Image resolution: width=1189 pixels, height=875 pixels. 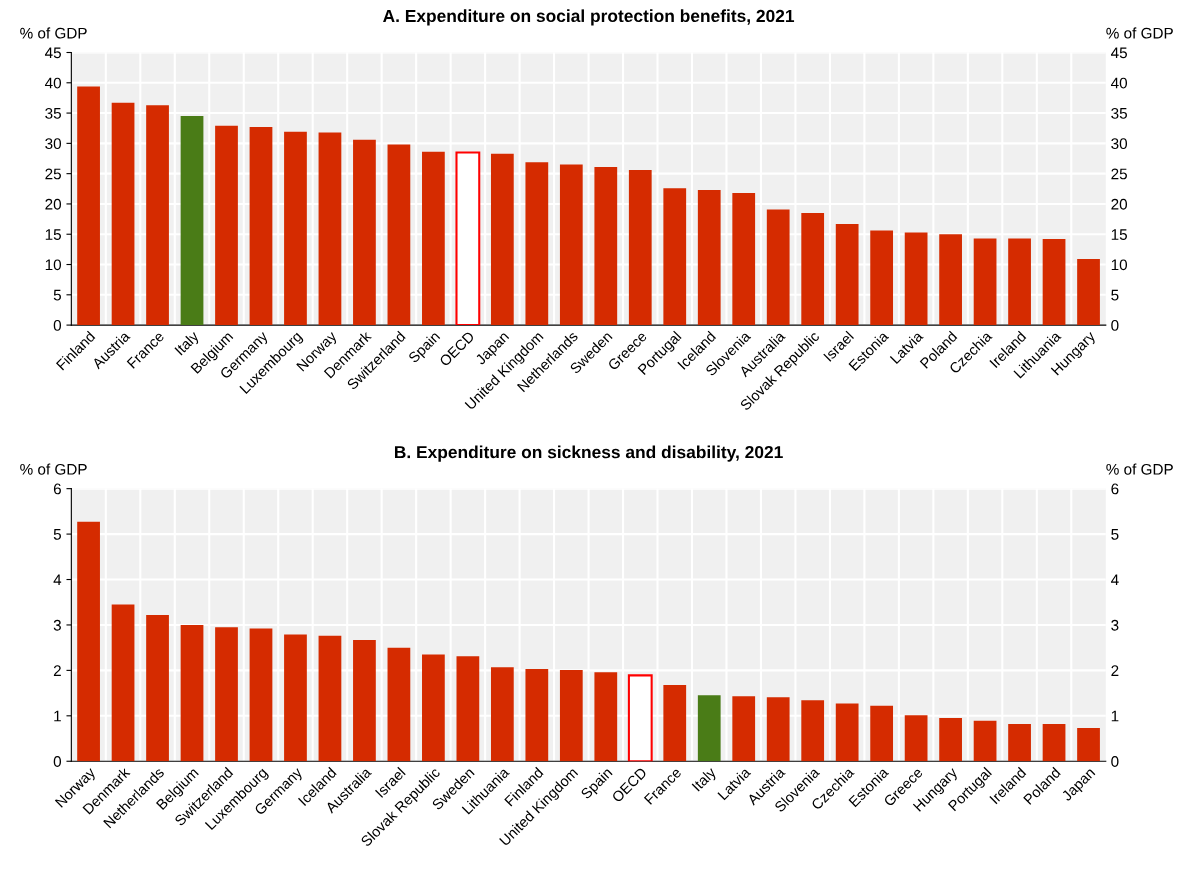 I want to click on y2-tick-label: 25, so click(x=1119, y=174).